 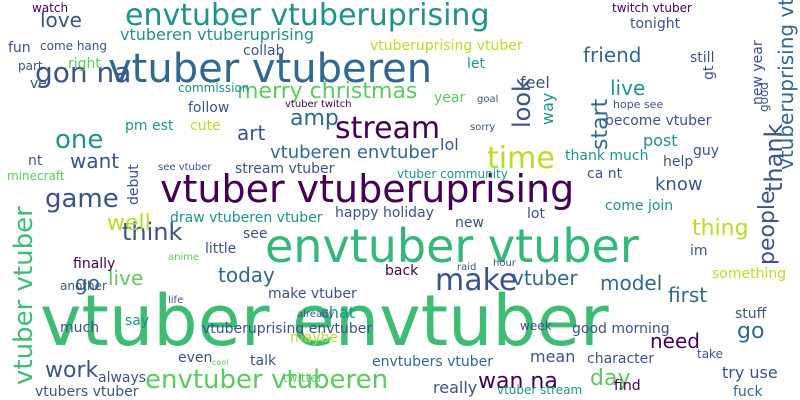 What do you see at coordinates (476, 64) in the screenshot?
I see `word: let` at bounding box center [476, 64].